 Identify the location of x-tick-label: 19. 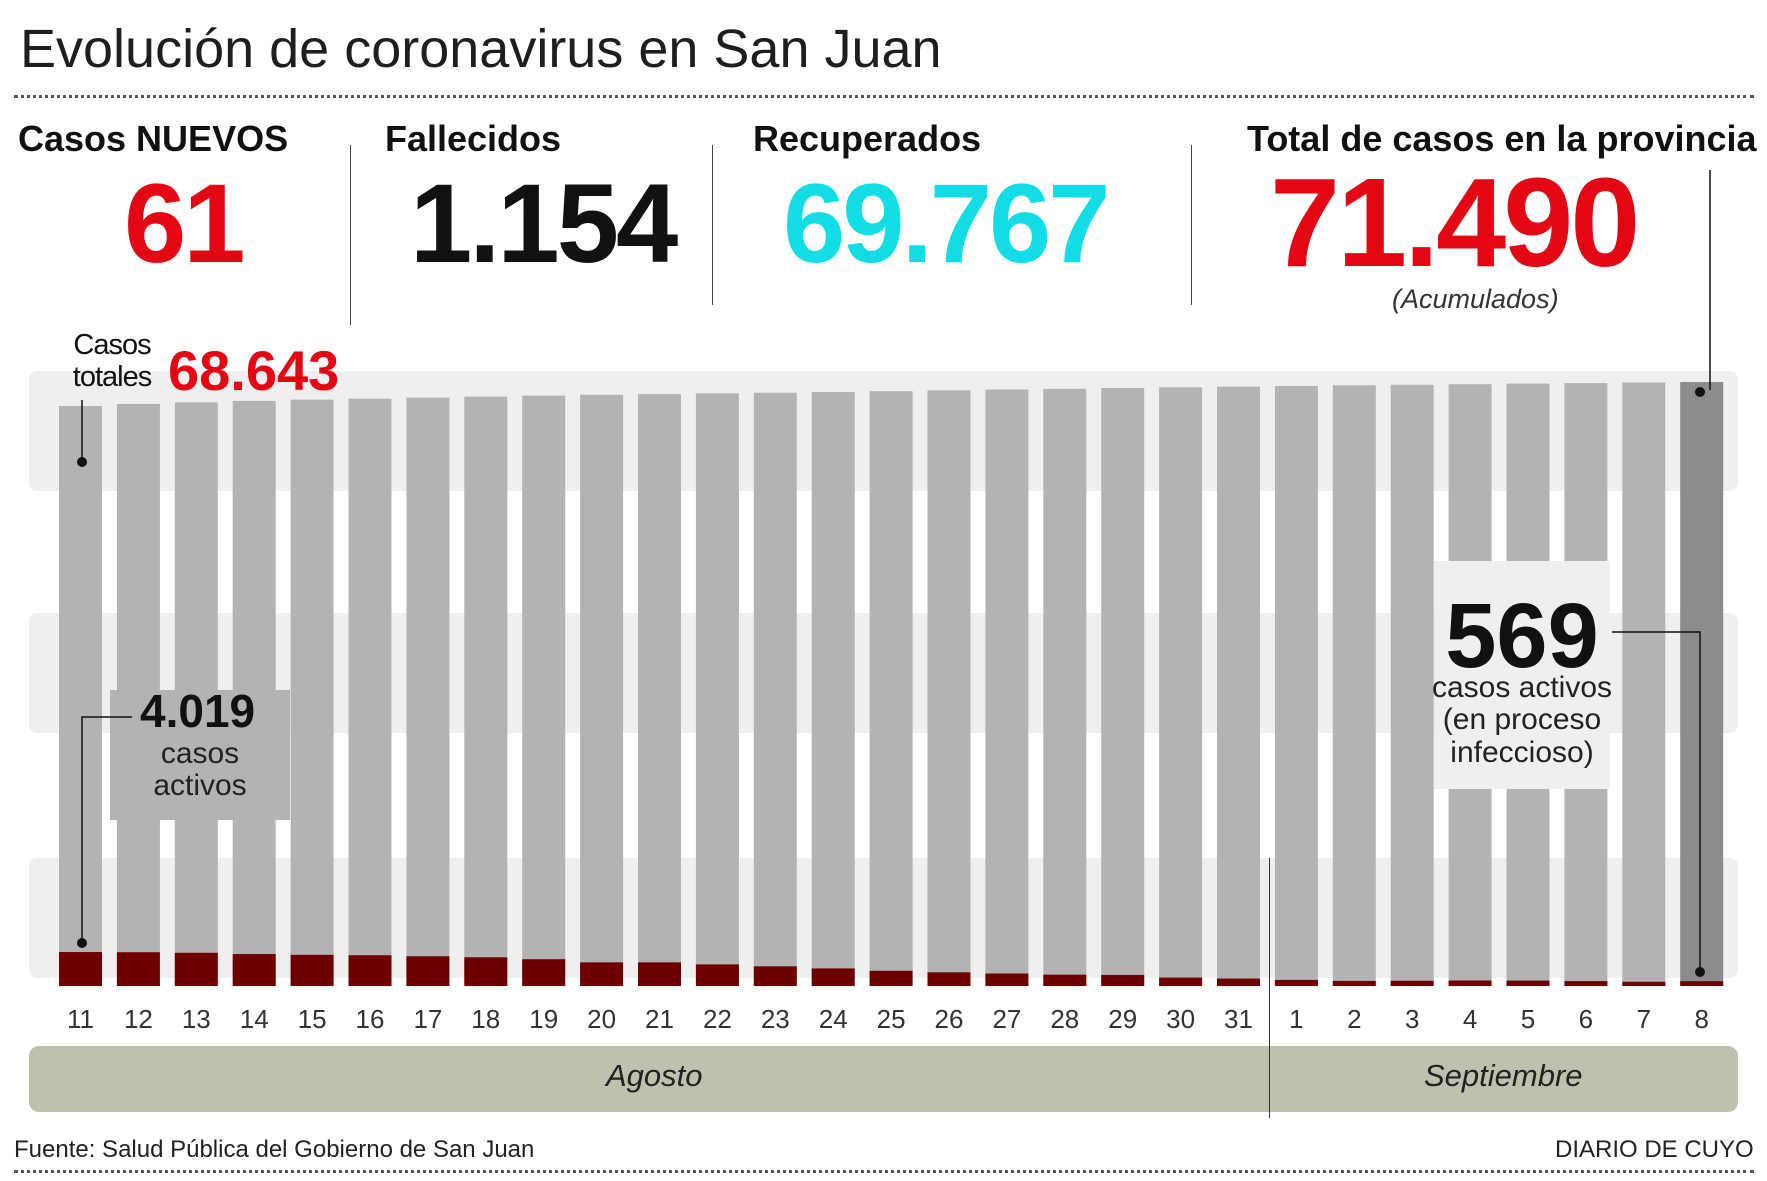
(543, 1019).